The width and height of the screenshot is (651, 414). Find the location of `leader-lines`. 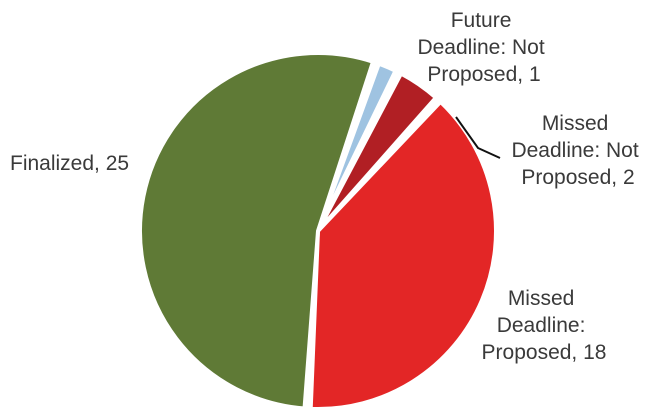

leader-lines is located at coordinates (478, 137).